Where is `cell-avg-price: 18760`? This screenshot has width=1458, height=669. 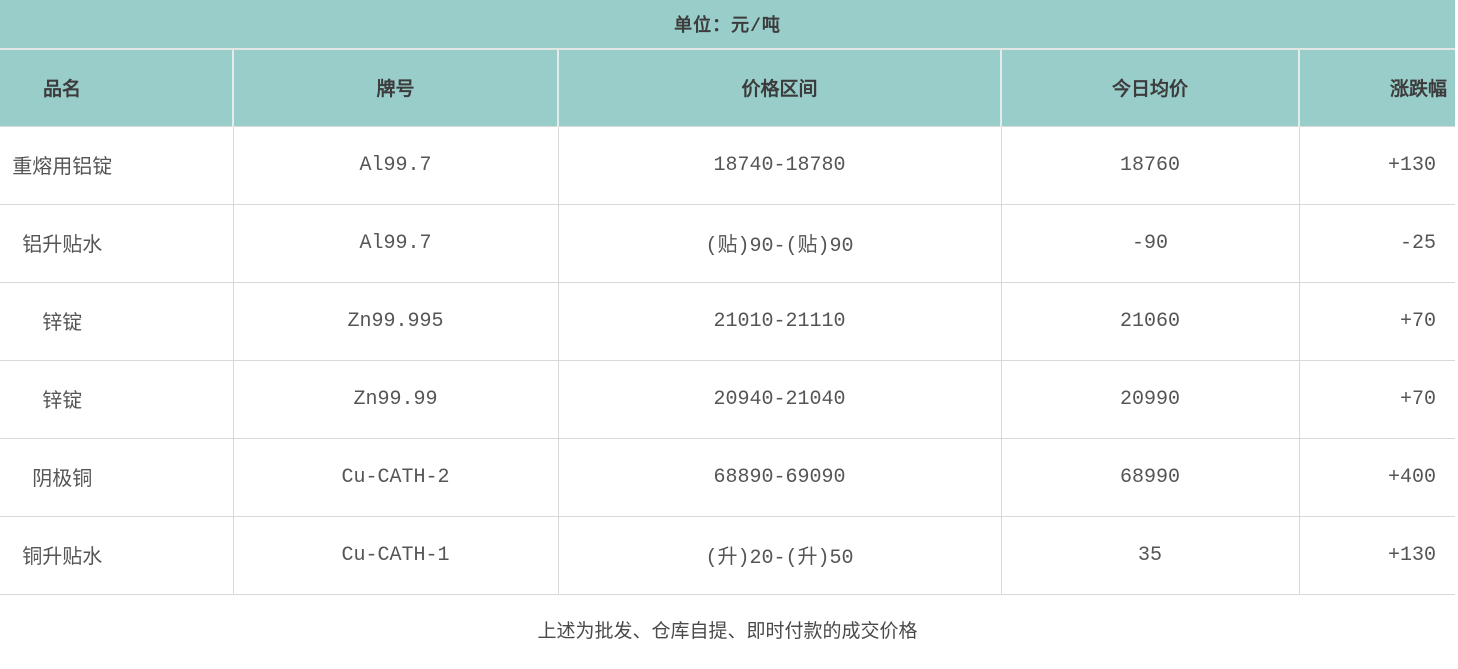
cell-avg-price: 18760 is located at coordinates (1149, 165).